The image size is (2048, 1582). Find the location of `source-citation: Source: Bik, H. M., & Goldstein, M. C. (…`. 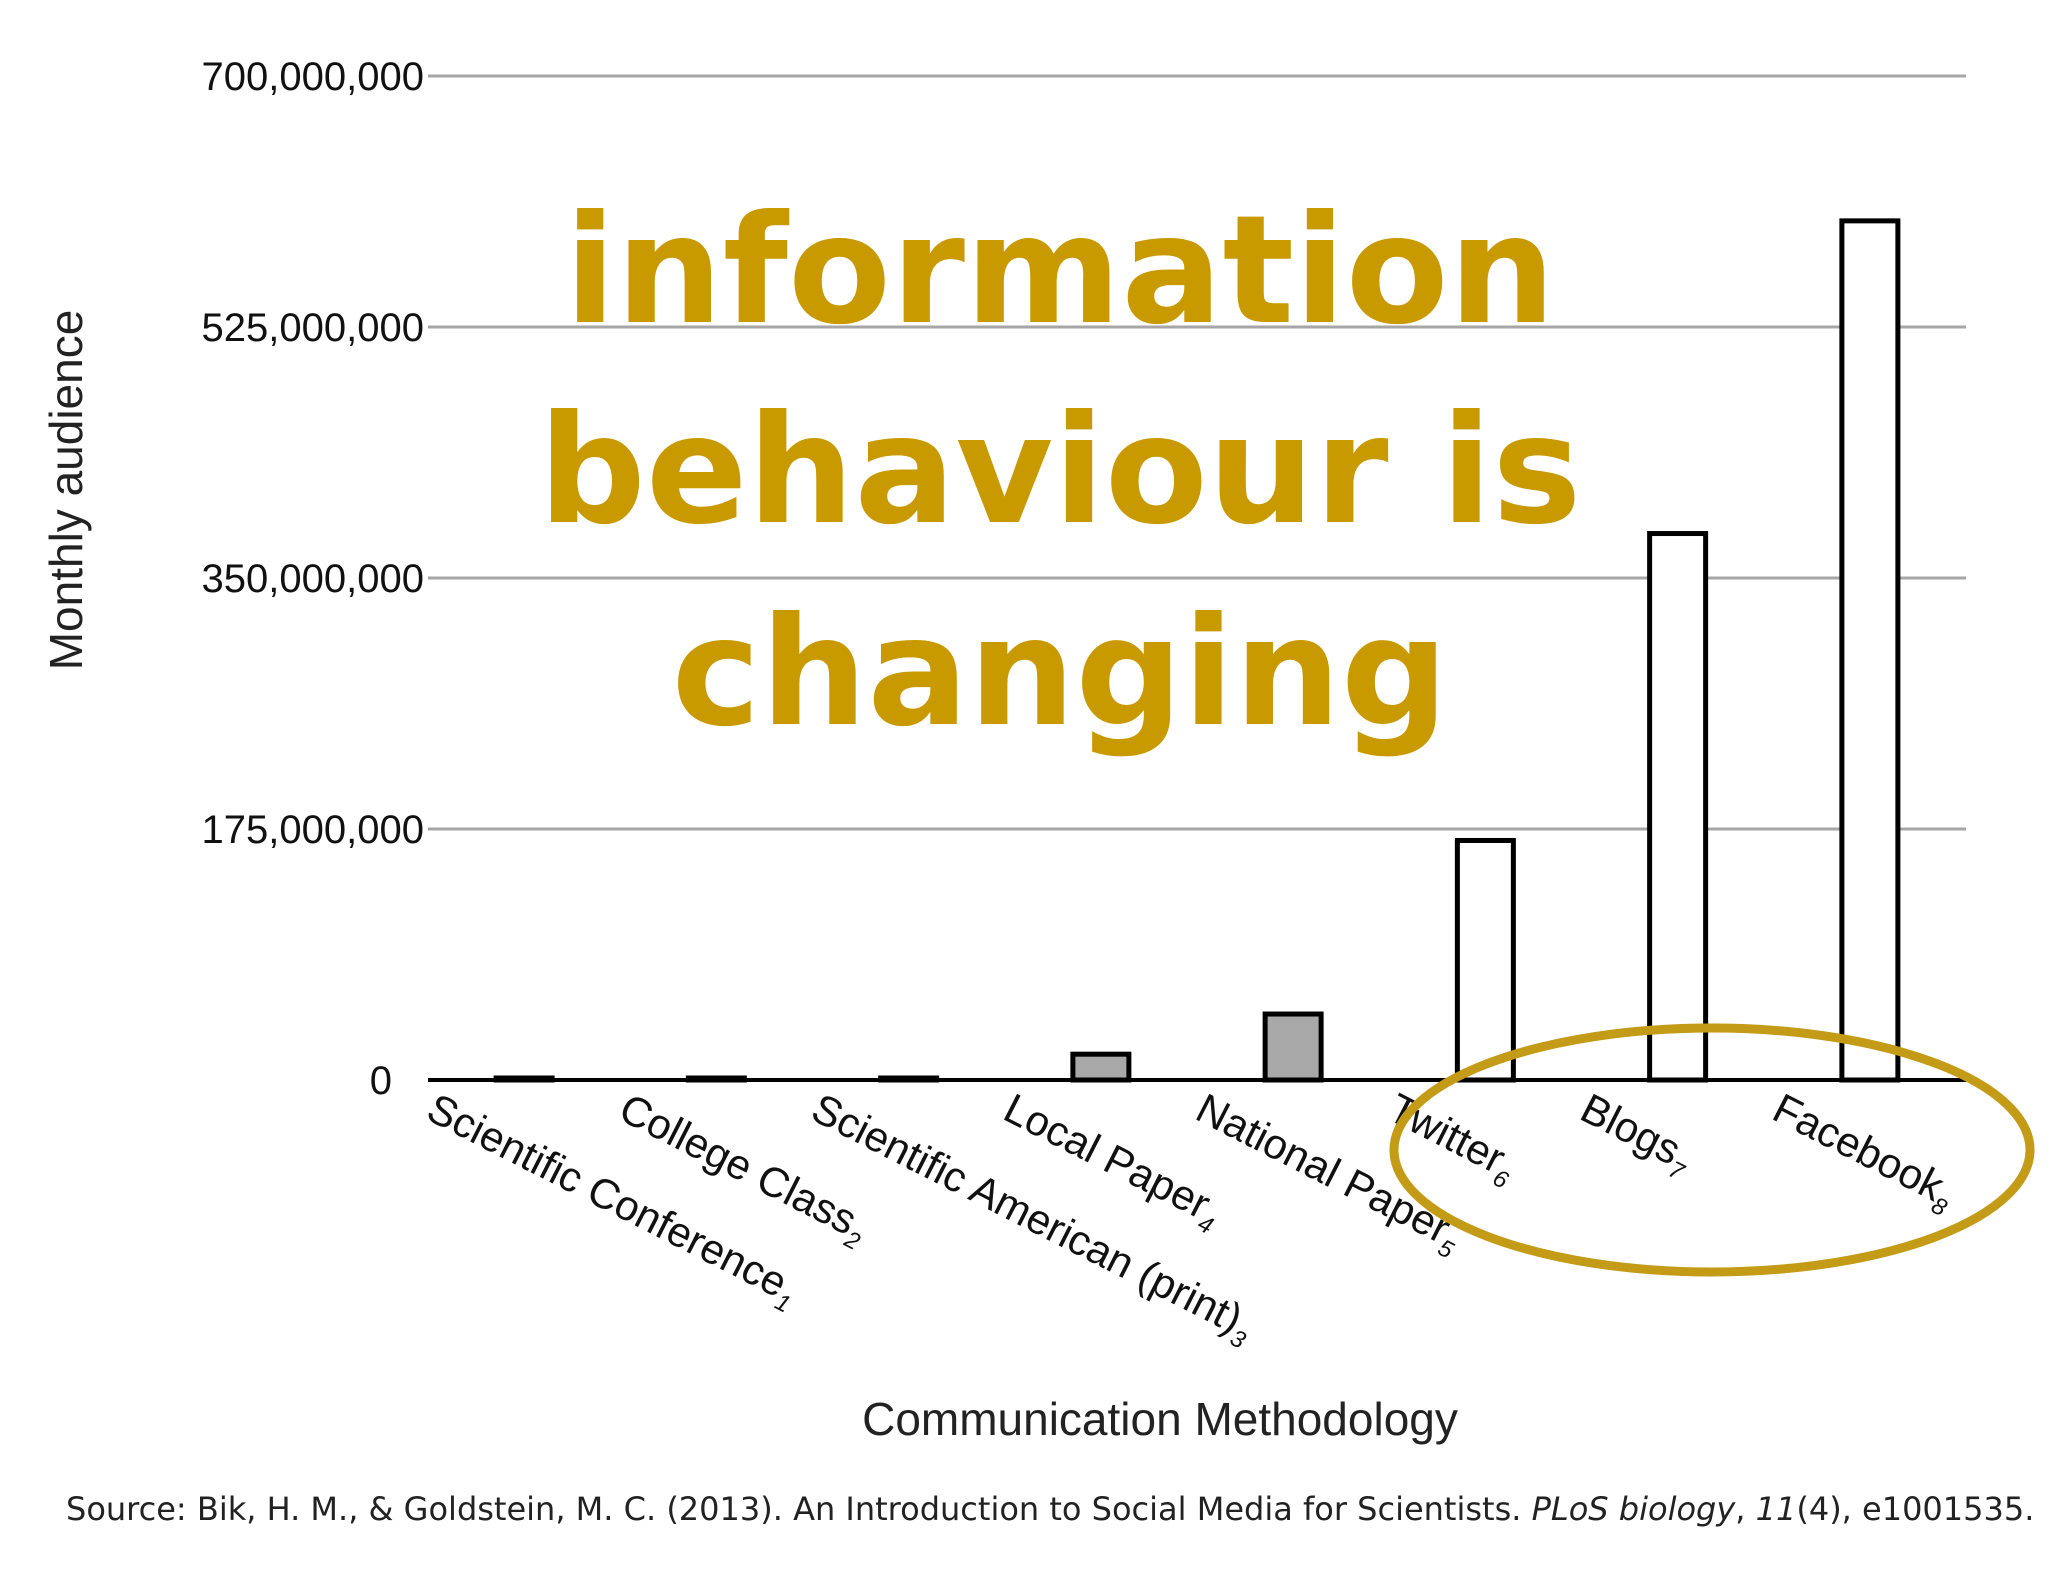

source-citation: Source: Bik, H. M., & Goldstein, M. C. (… is located at coordinates (1050, 1509).